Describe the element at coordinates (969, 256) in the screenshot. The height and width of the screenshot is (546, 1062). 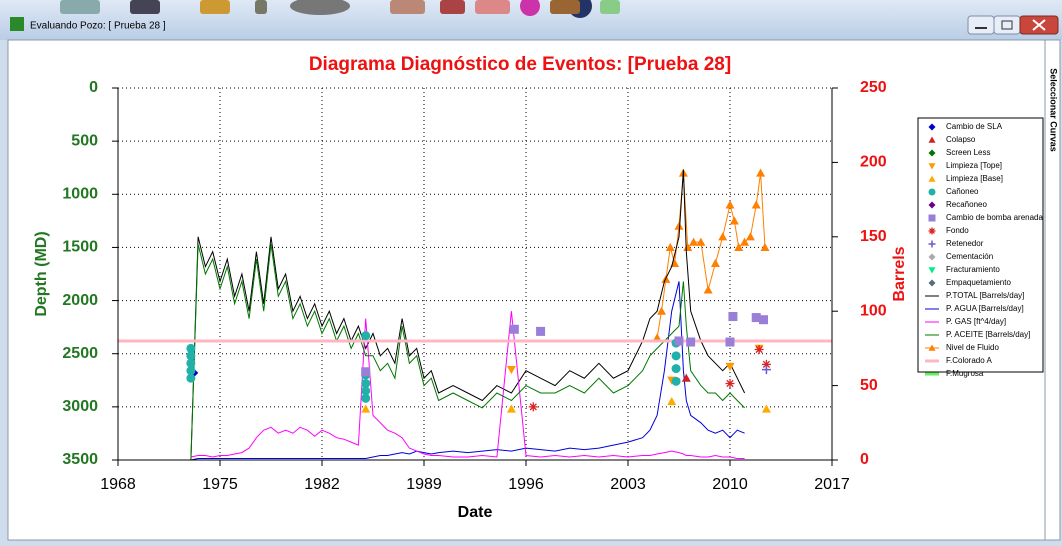
I see `legend-label: Cementación` at that location.